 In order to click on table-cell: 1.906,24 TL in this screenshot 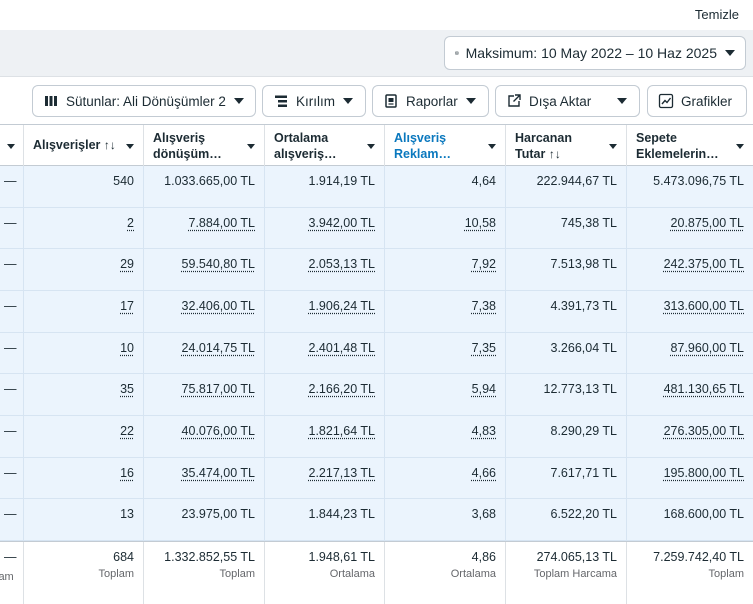, I will do `click(324, 311)`.